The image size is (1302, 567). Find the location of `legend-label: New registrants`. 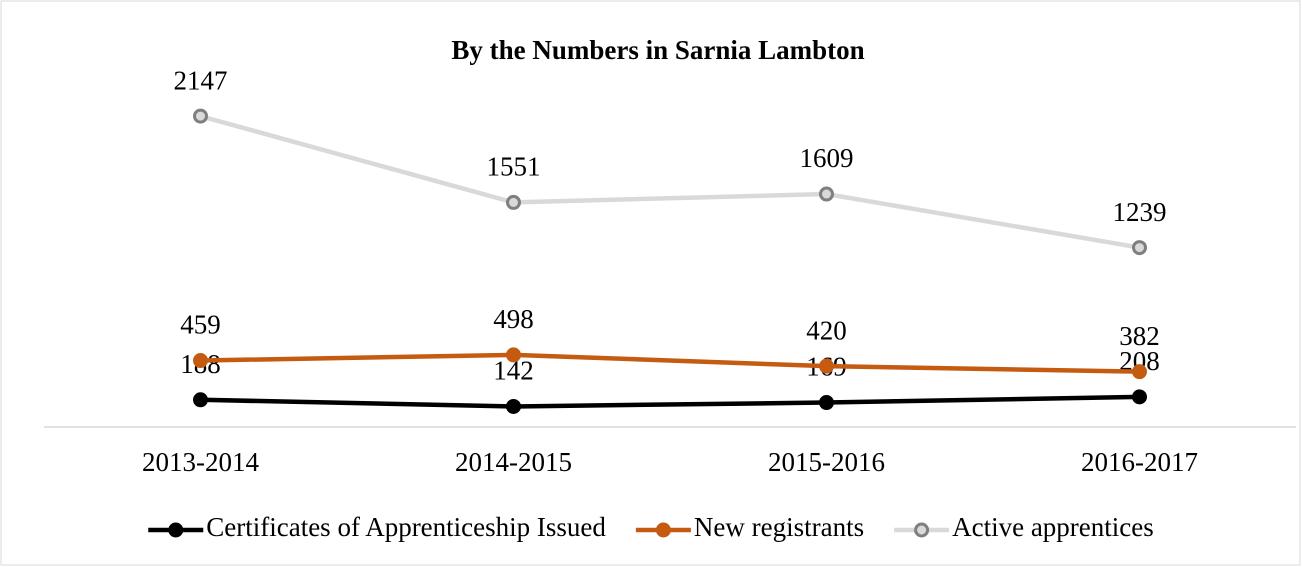

legend-label: New registrants is located at coordinates (779, 527).